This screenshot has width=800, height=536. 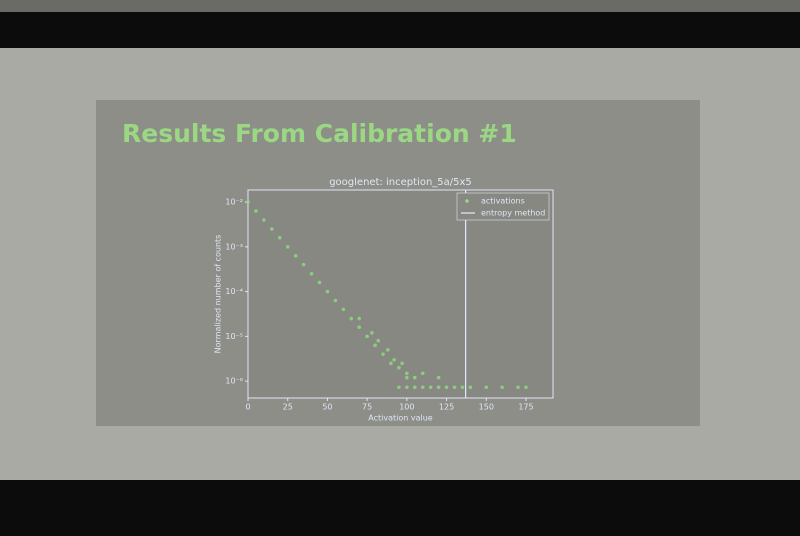 What do you see at coordinates (234, 381) in the screenshot?
I see `y-tick-label: 10⁻⁶` at bounding box center [234, 381].